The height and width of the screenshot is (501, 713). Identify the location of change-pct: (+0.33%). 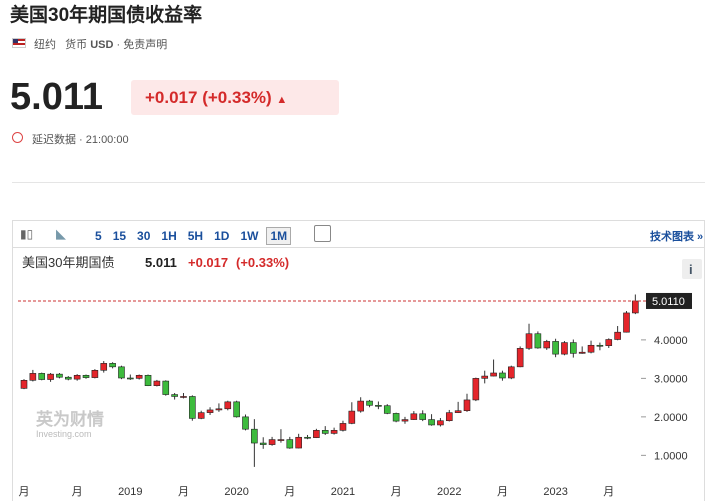
(237, 97).